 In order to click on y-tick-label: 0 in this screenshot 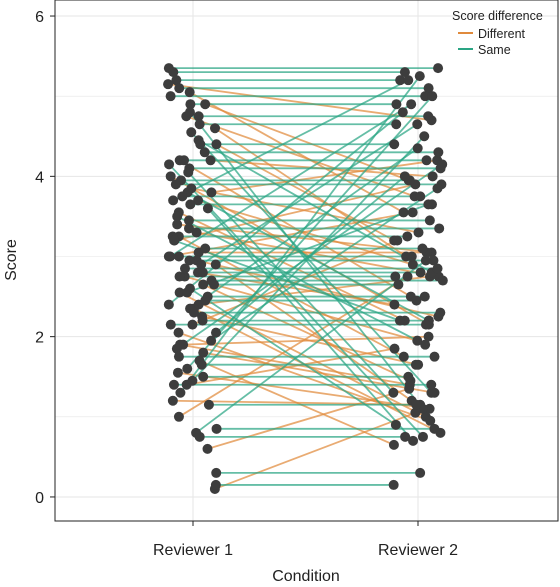, I will do `click(39, 498)`.